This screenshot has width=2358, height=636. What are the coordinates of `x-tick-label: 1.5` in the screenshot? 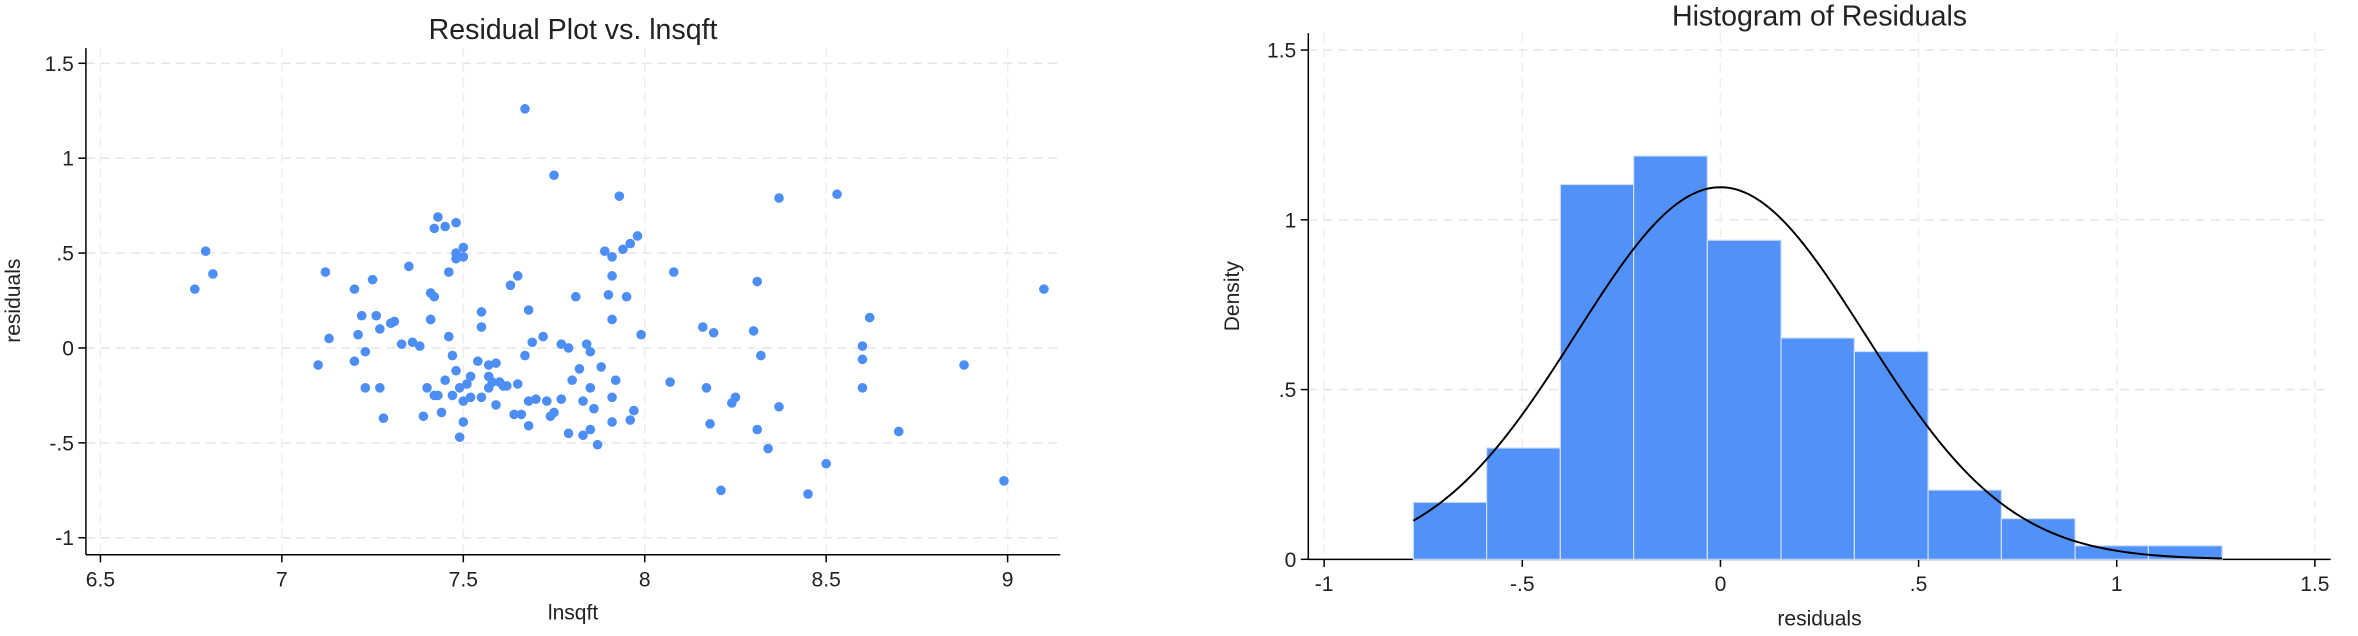 It's located at (2314, 584).